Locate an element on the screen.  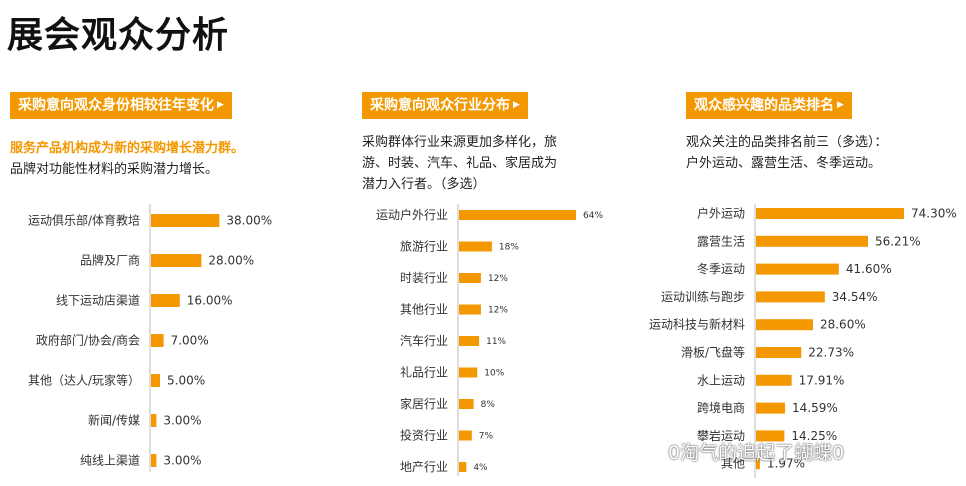
panel-header-label: 采购意向观众行业分布 is located at coordinates (440, 105).